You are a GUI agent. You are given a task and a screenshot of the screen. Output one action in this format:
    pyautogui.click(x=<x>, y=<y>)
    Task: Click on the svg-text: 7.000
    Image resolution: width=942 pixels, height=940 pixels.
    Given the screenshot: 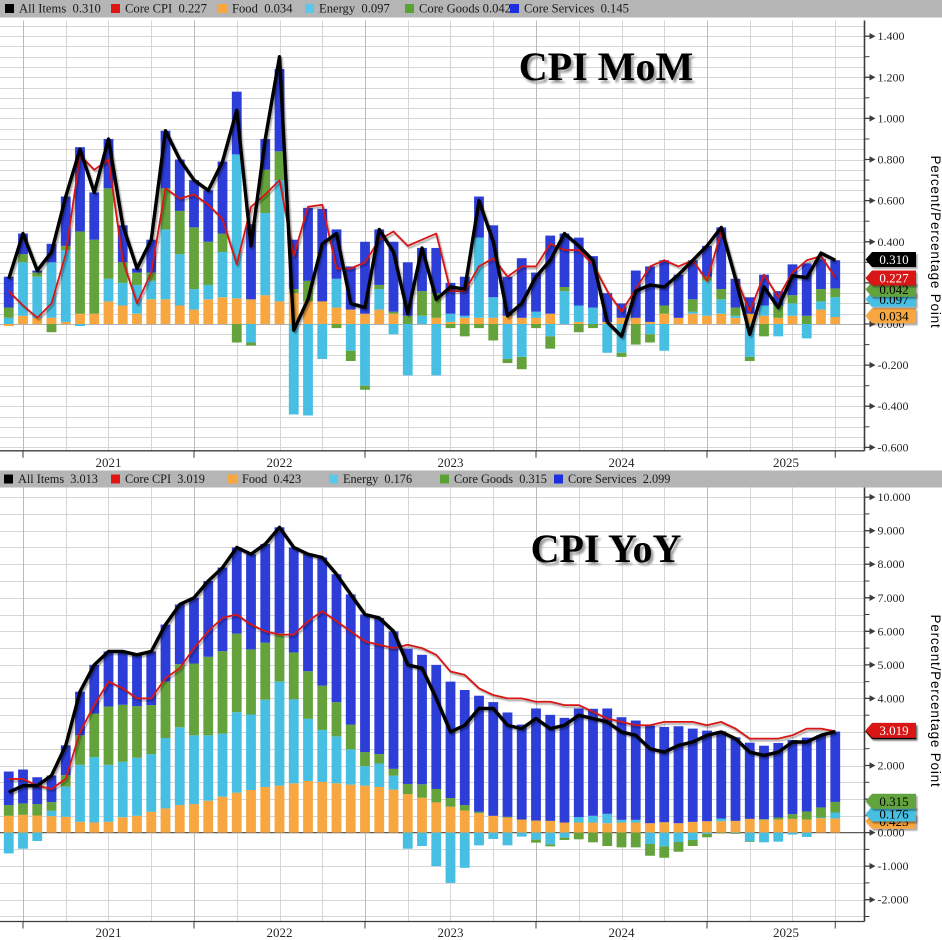 What is the action you would take?
    pyautogui.click(x=891, y=598)
    